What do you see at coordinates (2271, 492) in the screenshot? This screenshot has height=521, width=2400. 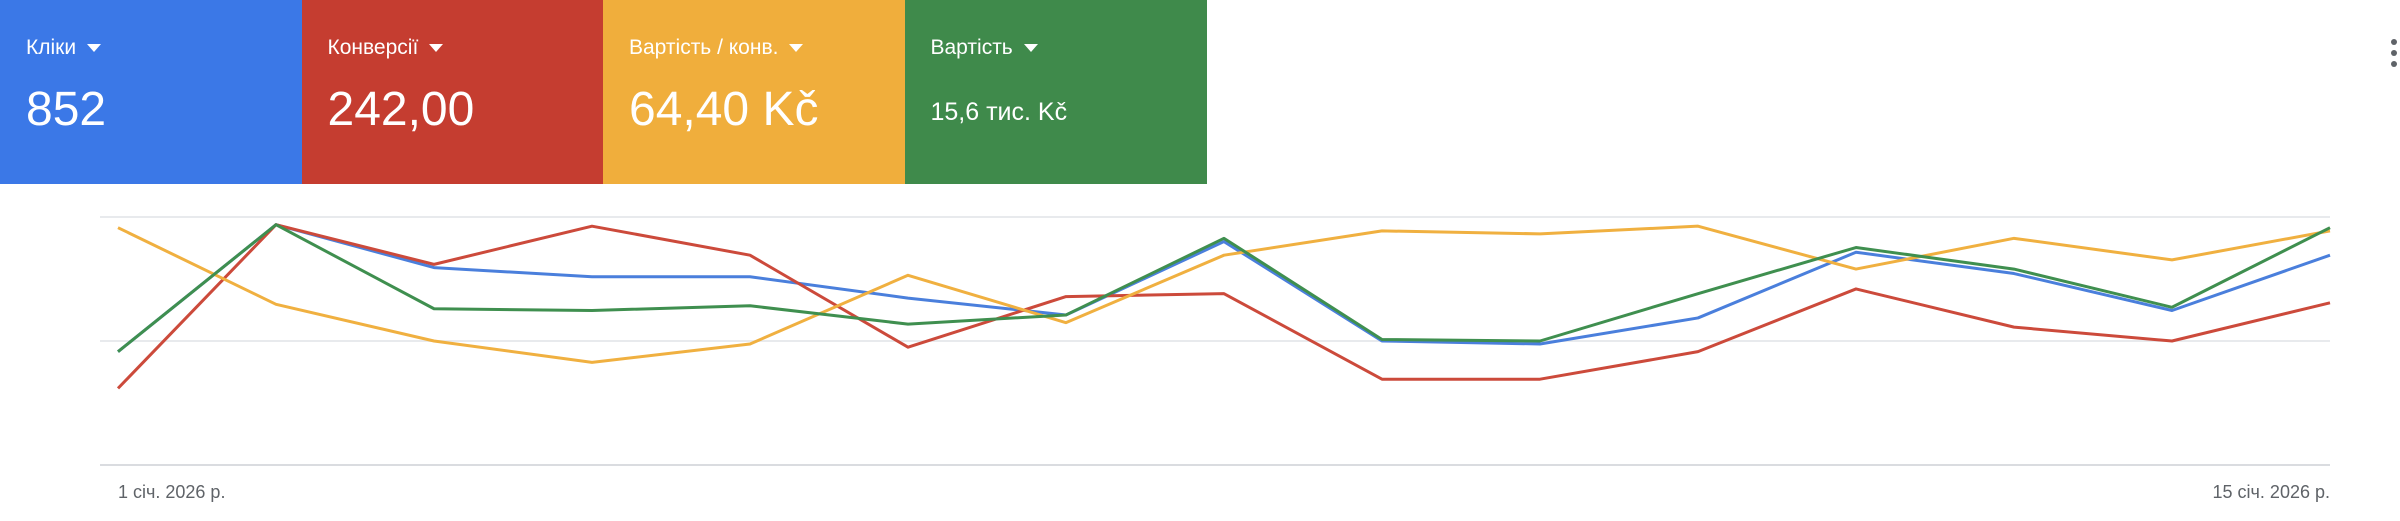 I see `x-tick-label: 15 січ. 2026 р.` at bounding box center [2271, 492].